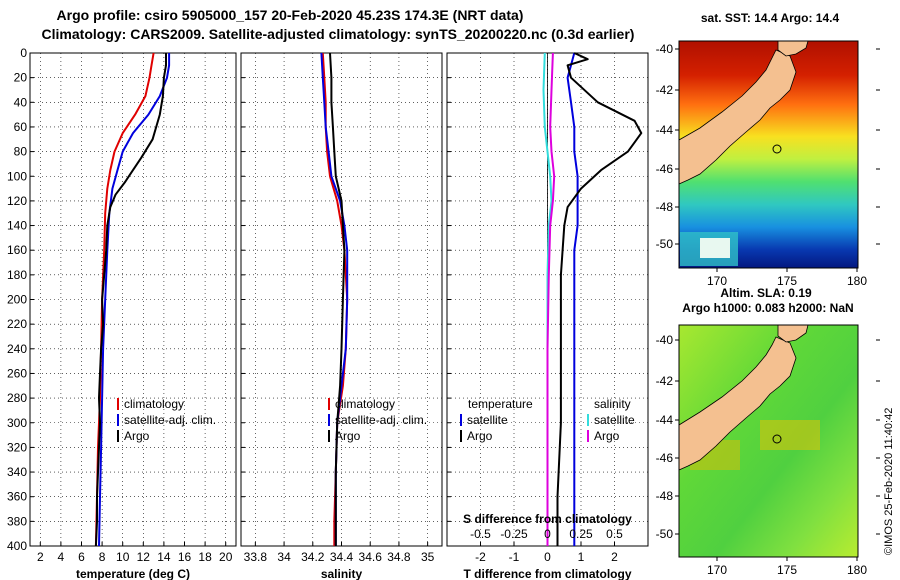 The height and width of the screenshot is (580, 900). What do you see at coordinates (665, 458) in the screenshot?
I see `lat-tick-label: -46` at bounding box center [665, 458].